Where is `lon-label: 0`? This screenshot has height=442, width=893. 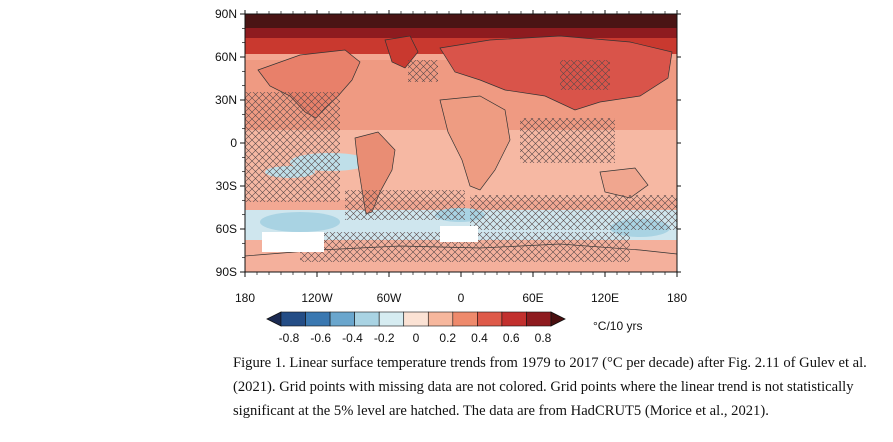
lon-label: 0 is located at coordinates (461, 298).